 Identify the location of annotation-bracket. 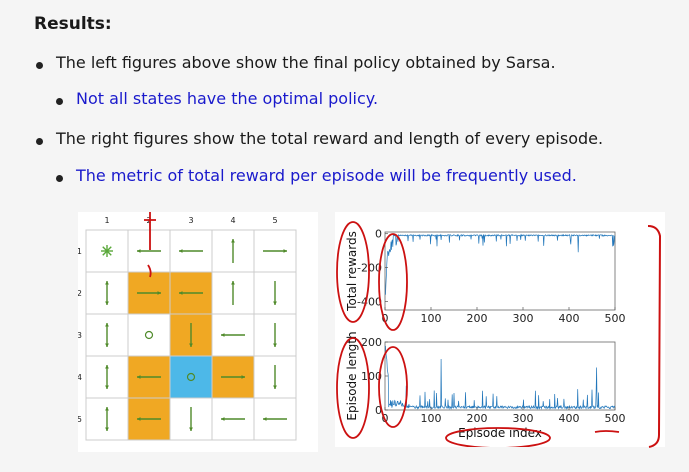
(654, 336).